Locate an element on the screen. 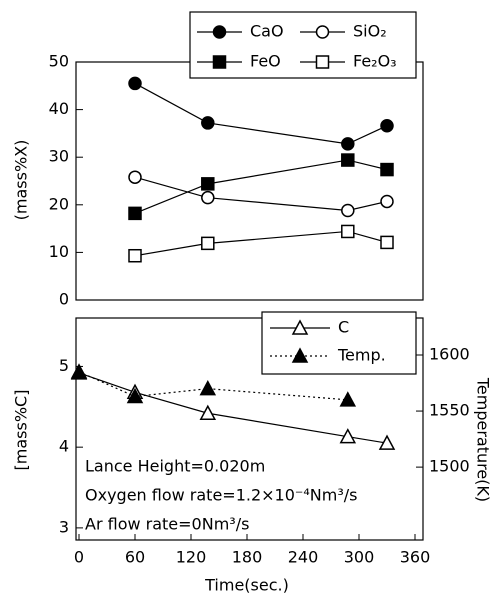 Image resolution: width=498 pixels, height=602 pixels. annotation: Ar flow rate=0Nm³/s is located at coordinates (167, 524).